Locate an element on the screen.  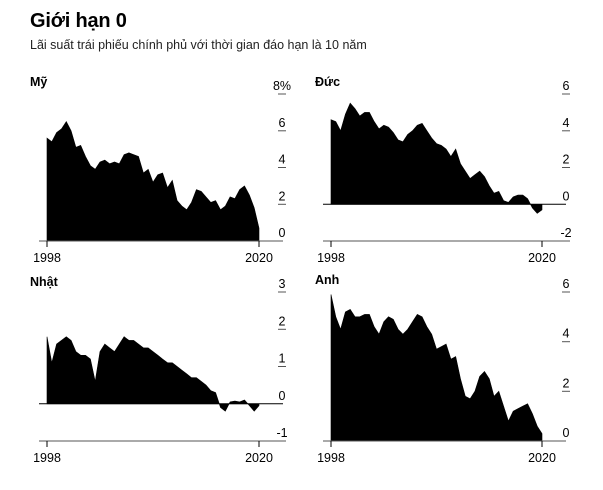
y-tick-label: 8% is located at coordinates (282, 86).